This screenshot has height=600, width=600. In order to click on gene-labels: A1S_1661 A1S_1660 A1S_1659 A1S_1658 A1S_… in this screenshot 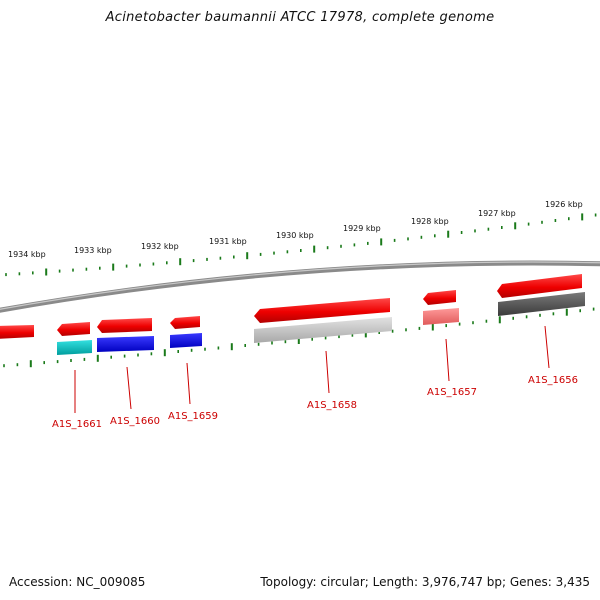, I will do `click(315, 402)`.